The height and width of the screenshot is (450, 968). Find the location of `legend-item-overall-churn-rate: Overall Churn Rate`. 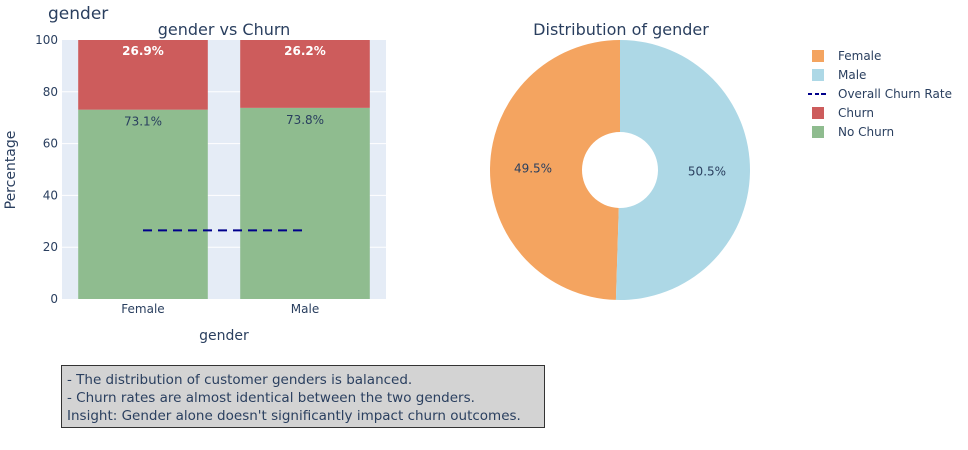

legend-item-overall-churn-rate: Overall Churn Rate is located at coordinates (880, 93).